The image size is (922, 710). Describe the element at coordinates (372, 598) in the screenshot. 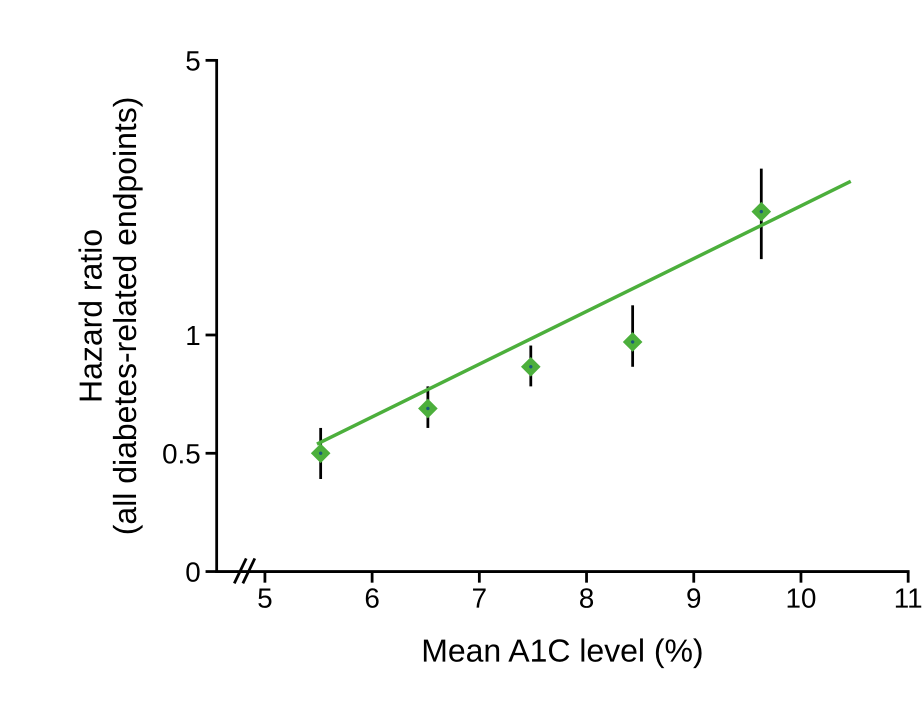

I see `x-tick-label: 6` at that location.